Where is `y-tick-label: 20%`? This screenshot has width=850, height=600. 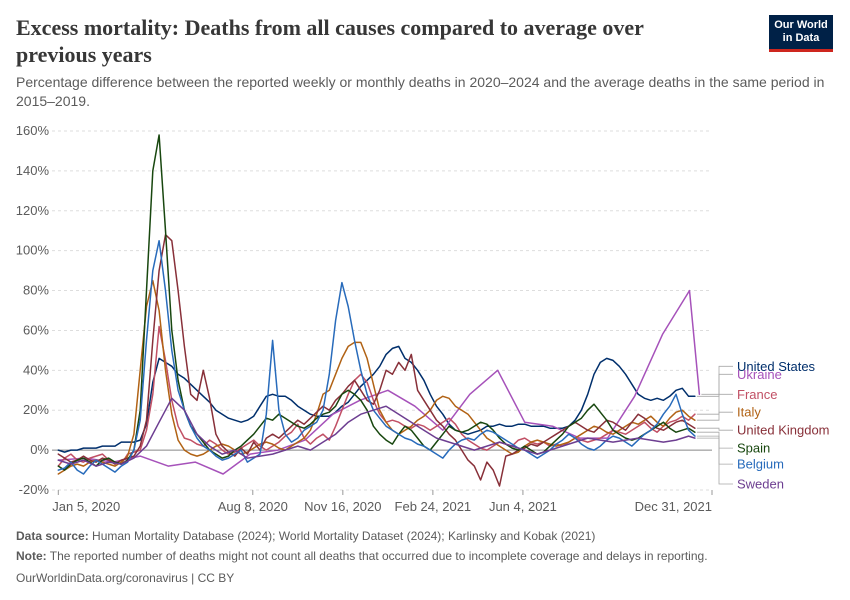 y-tick-label: 20% is located at coordinates (36, 409).